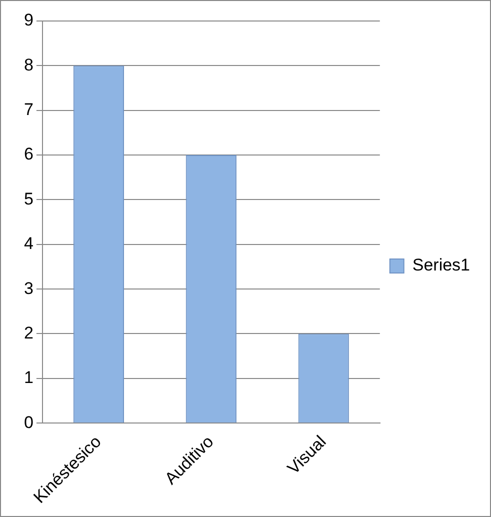  I want to click on y-tick-label: 0, so click(29, 422).